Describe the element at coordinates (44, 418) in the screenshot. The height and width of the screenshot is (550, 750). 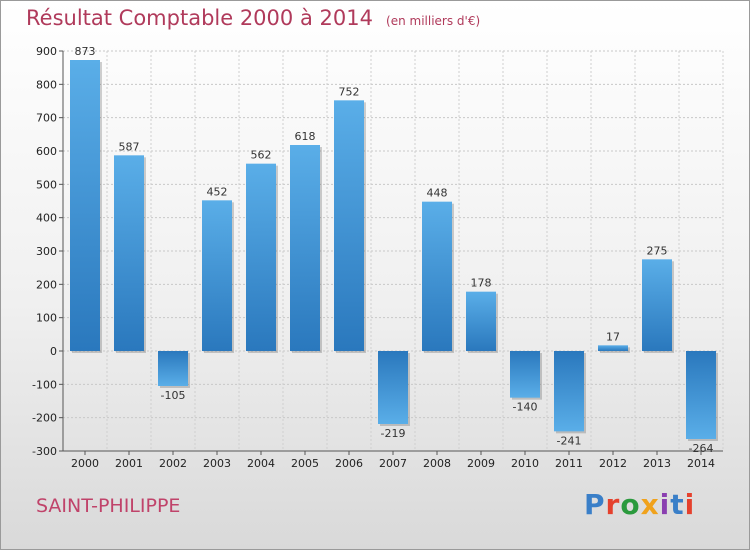
I see `y-tick-label: -200` at that location.